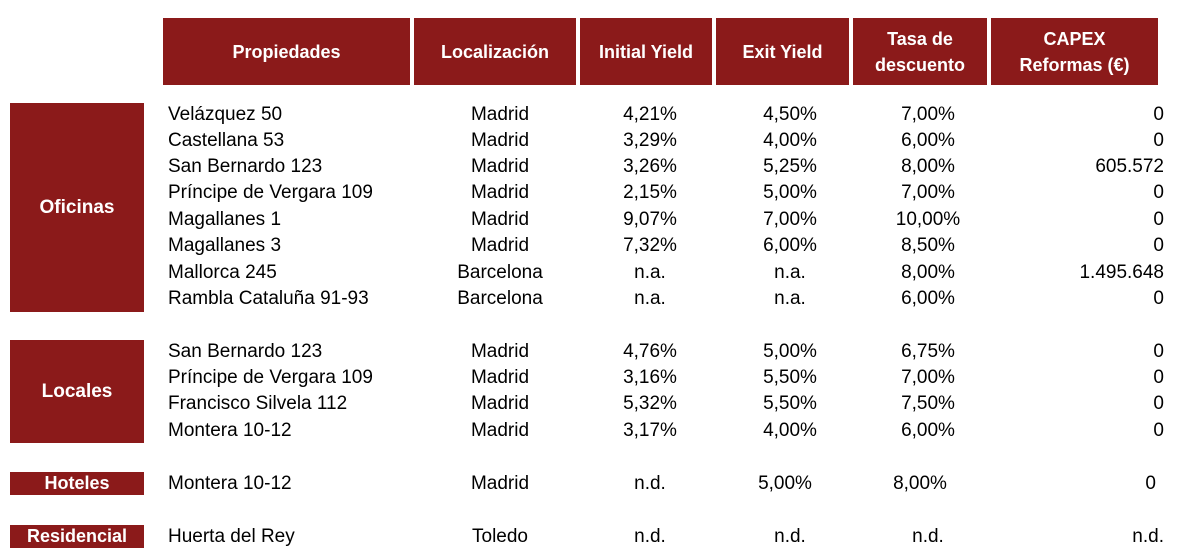 The height and width of the screenshot is (556, 1178). Describe the element at coordinates (790, 298) in the screenshot. I see `cell-exit-yield: n.a.` at that location.